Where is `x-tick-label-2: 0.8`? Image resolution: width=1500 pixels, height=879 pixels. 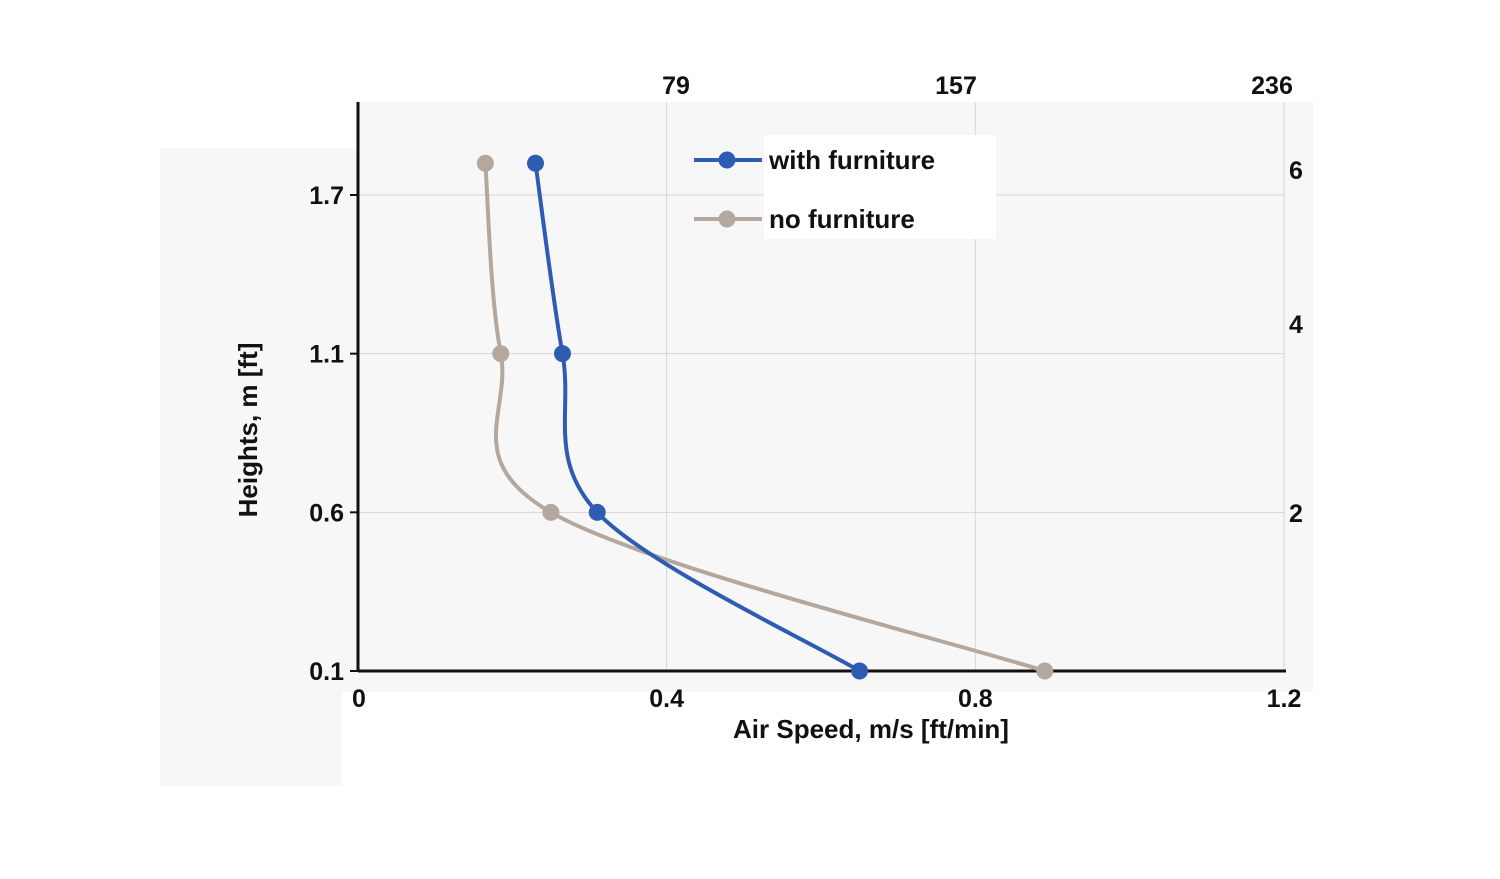
x-tick-label-2: 0.8 is located at coordinates (975, 699).